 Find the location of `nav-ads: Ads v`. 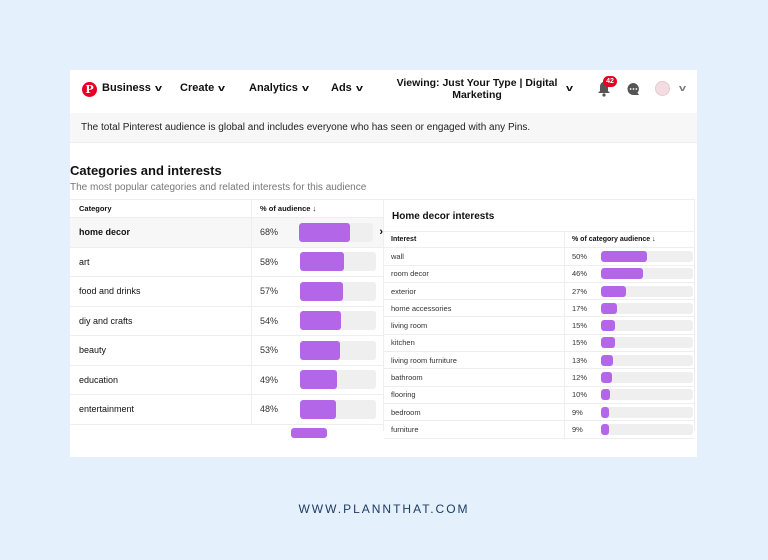

nav-ads: Ads v is located at coordinates (347, 88).